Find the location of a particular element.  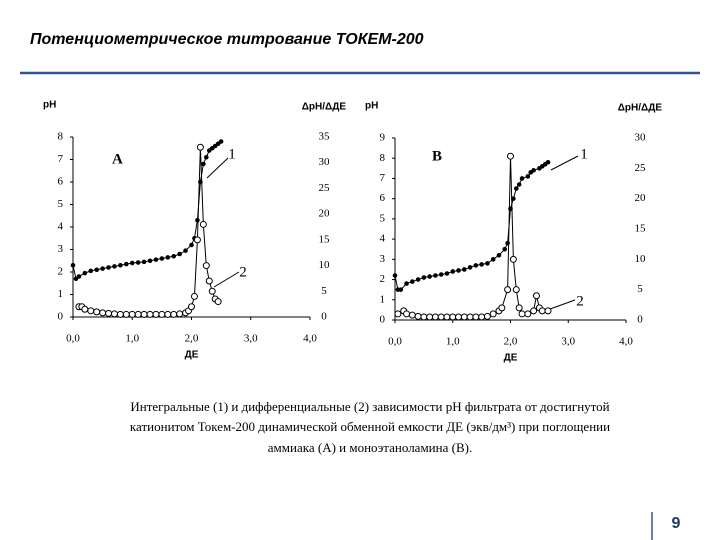

y2-tick-label: 15 is located at coordinates (641, 229).